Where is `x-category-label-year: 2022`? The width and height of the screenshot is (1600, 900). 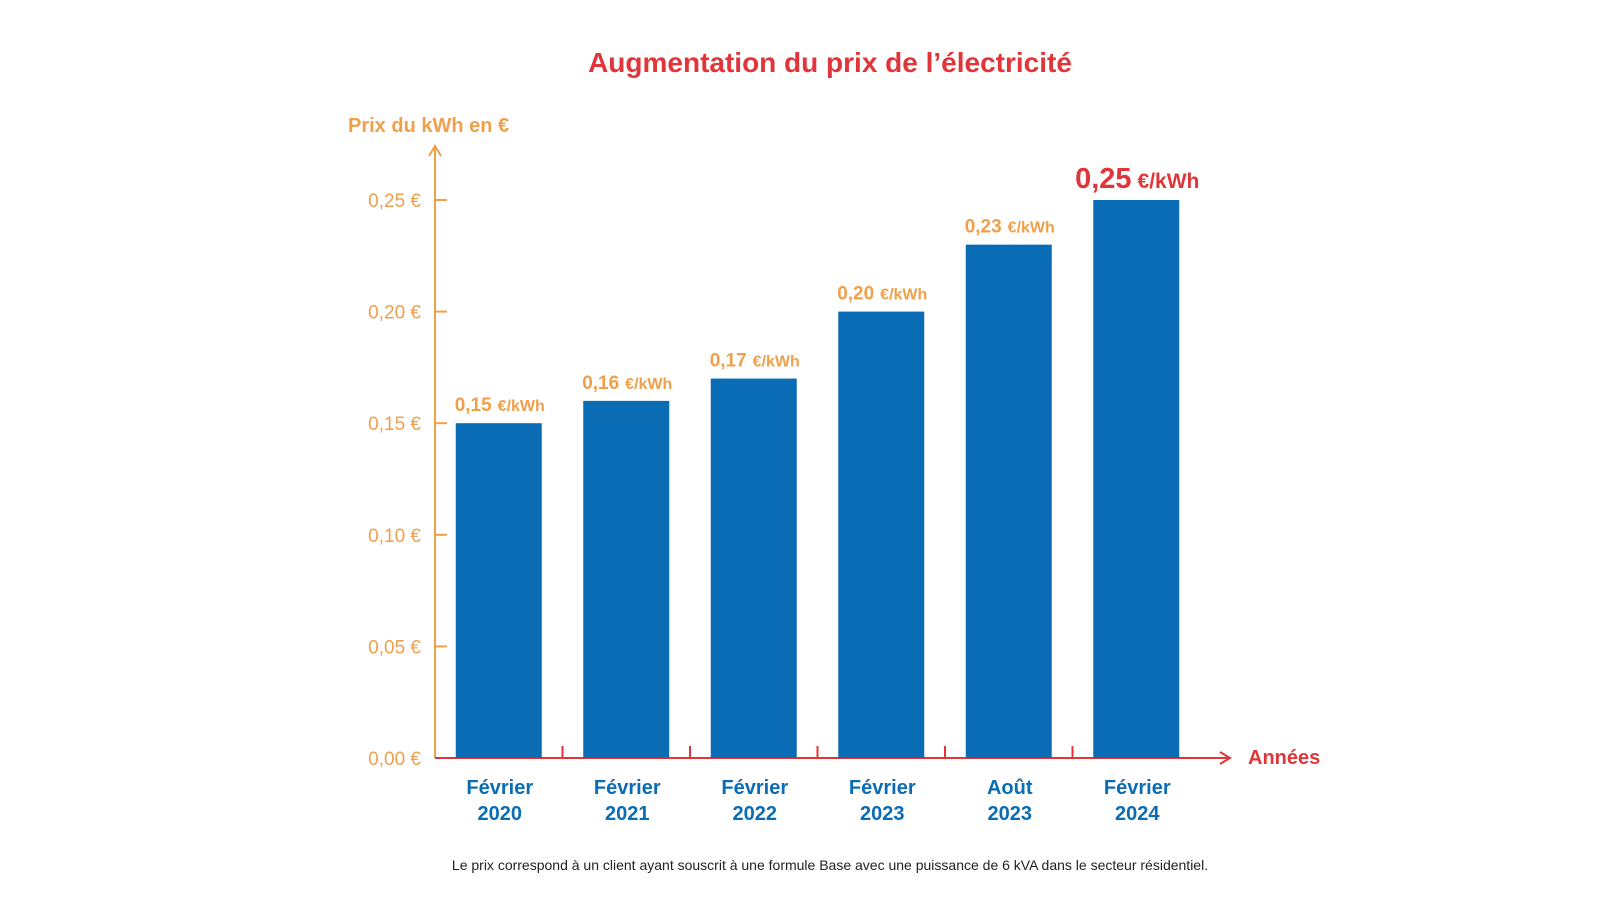
x-category-label-year: 2022 is located at coordinates (755, 814).